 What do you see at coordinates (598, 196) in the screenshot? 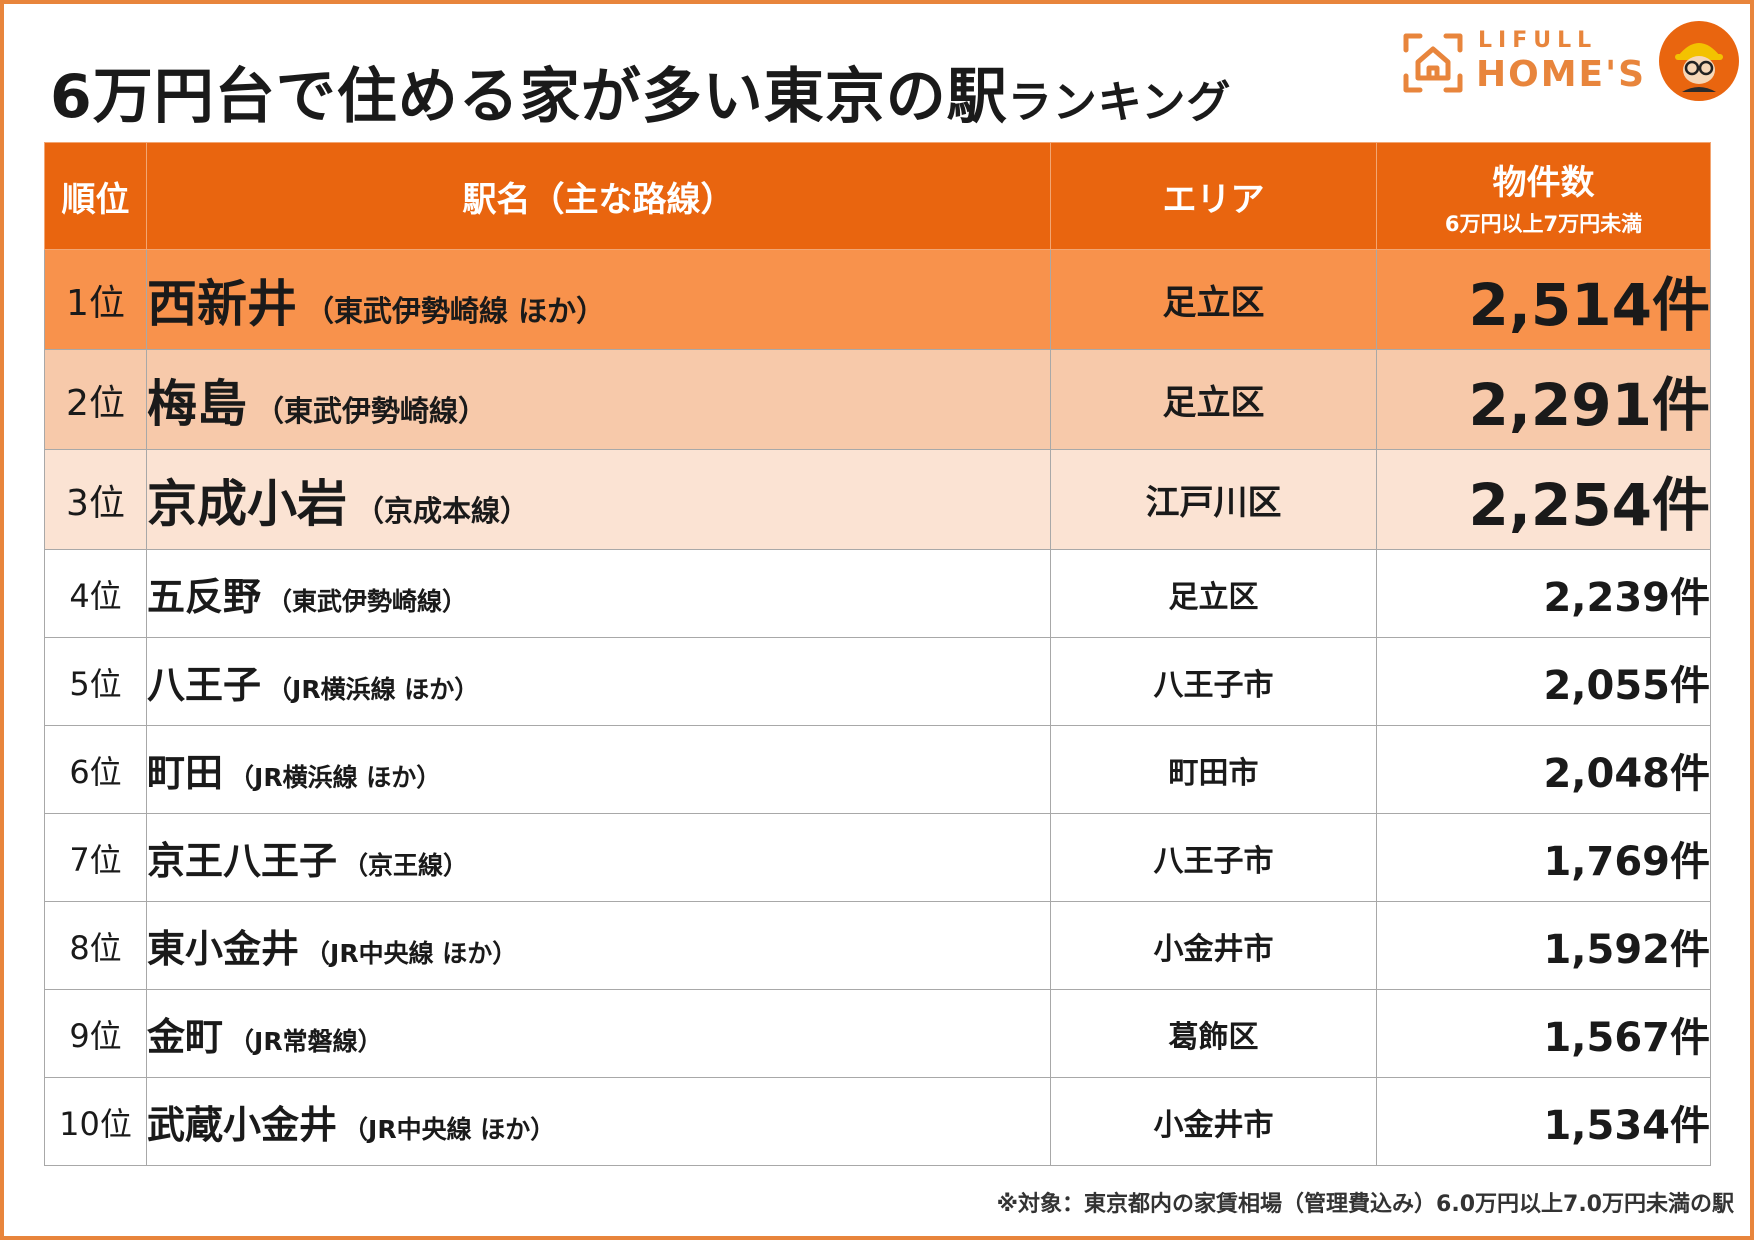
I see `header-station: 駅名（主な路線）` at bounding box center [598, 196].